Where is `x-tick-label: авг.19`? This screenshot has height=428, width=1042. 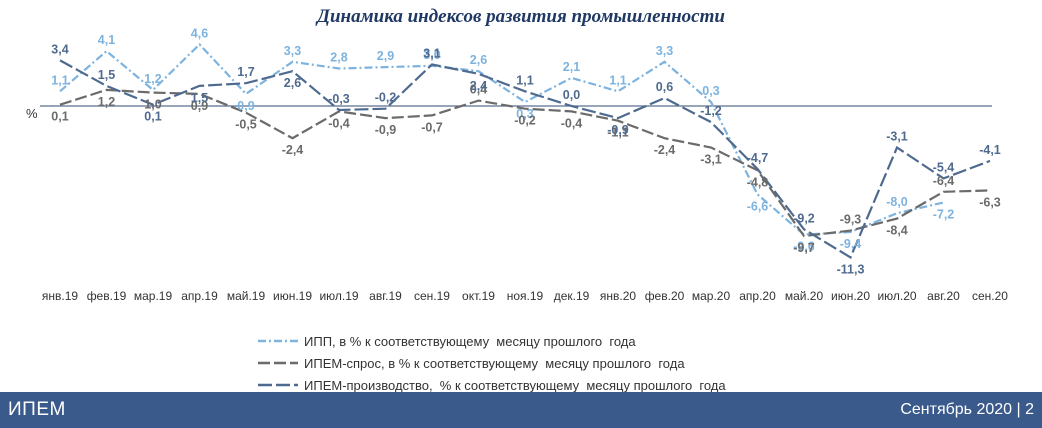
x-tick-label: авг.19 is located at coordinates (385, 296).